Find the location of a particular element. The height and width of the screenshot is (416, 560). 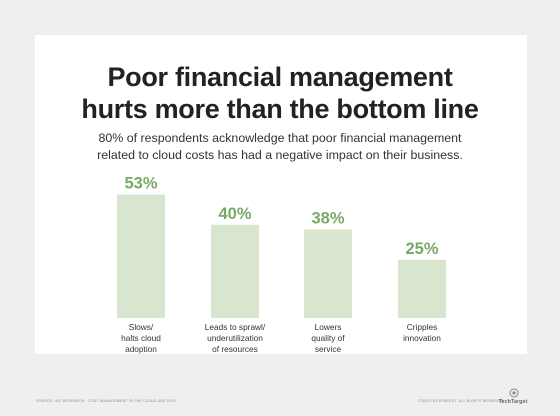

value-label-2: 40% is located at coordinates (234, 214).